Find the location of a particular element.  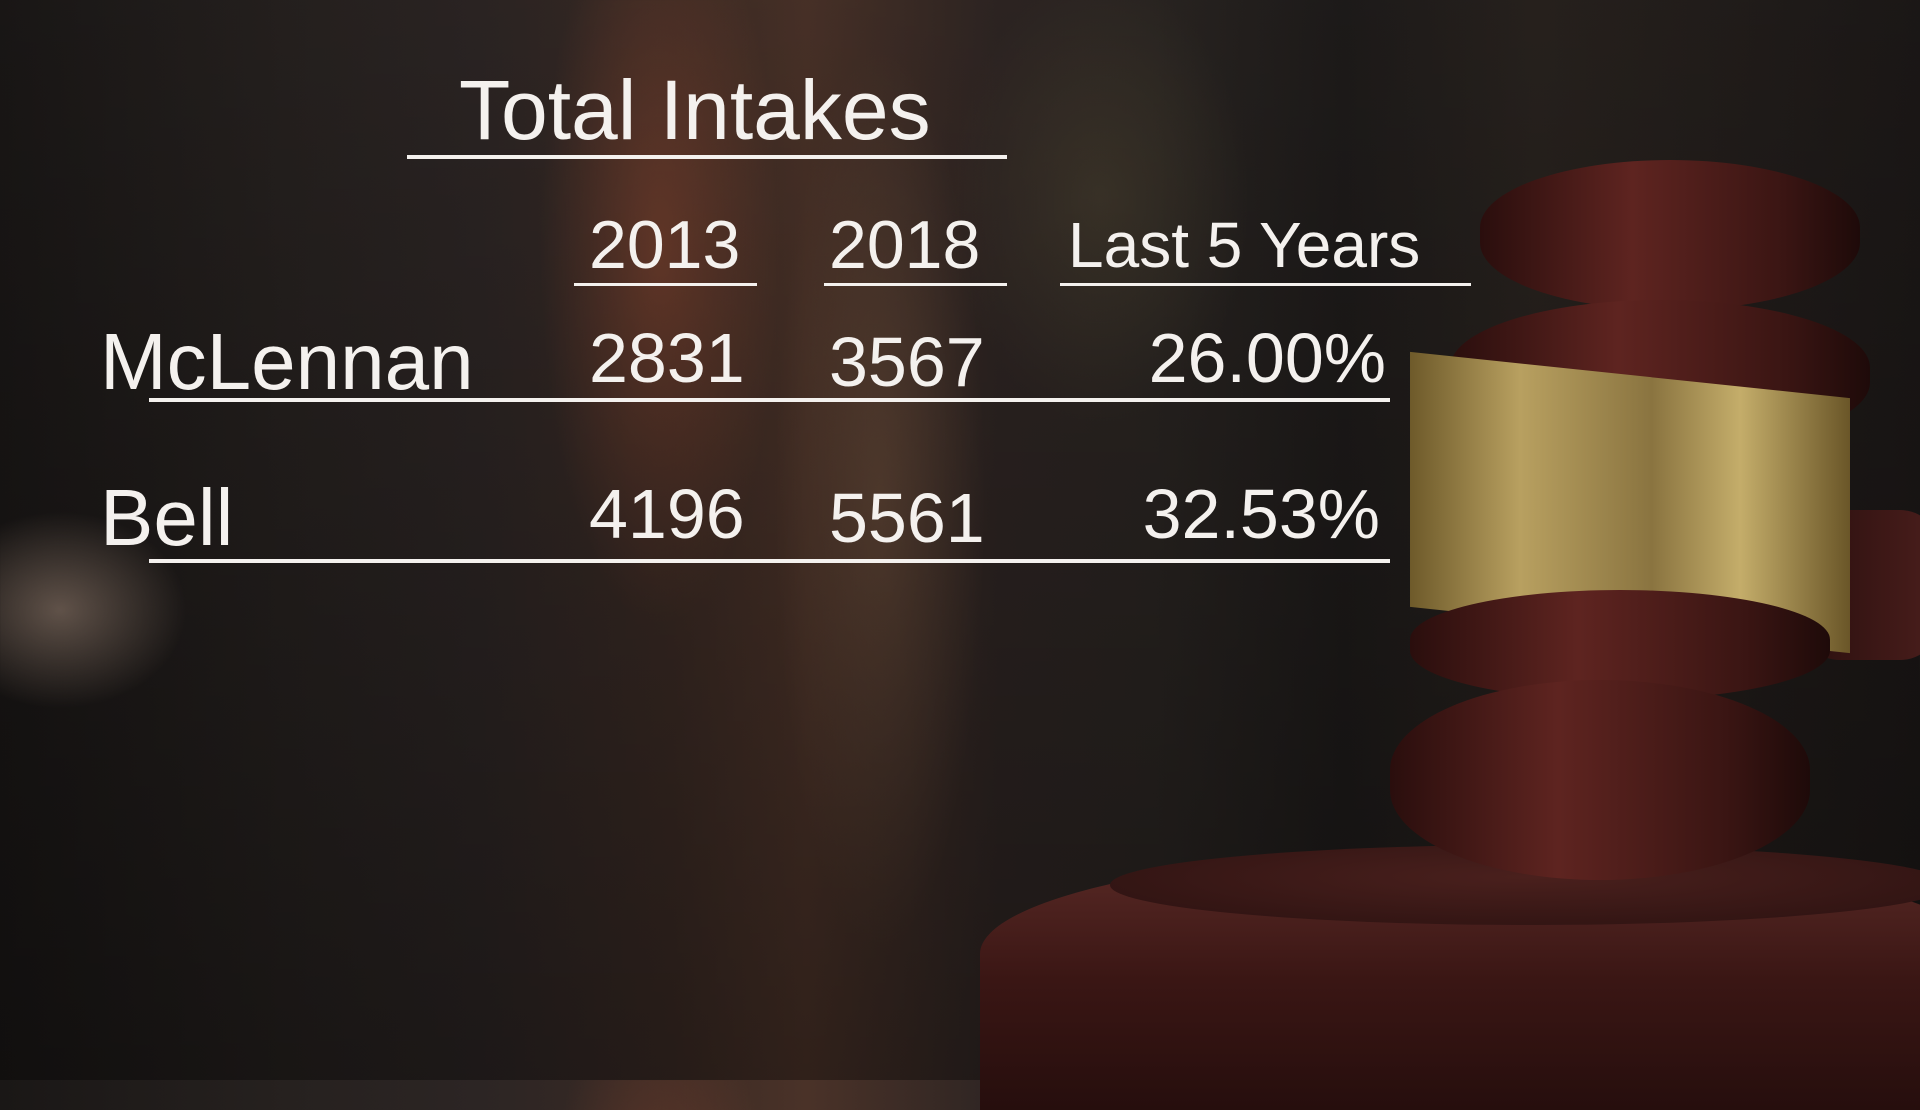

cell-2018: 5561 is located at coordinates (907, 518).